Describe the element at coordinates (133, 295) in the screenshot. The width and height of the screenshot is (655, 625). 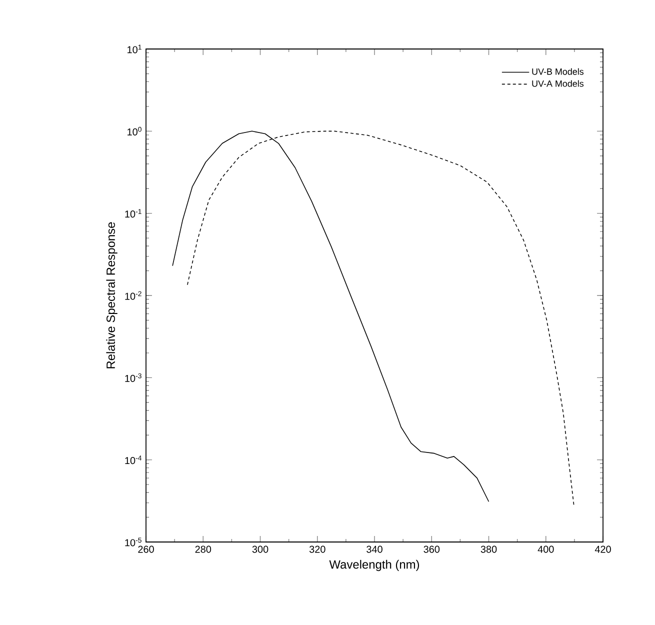
I see `y-tick-label: 10$^{-2}$` at that location.